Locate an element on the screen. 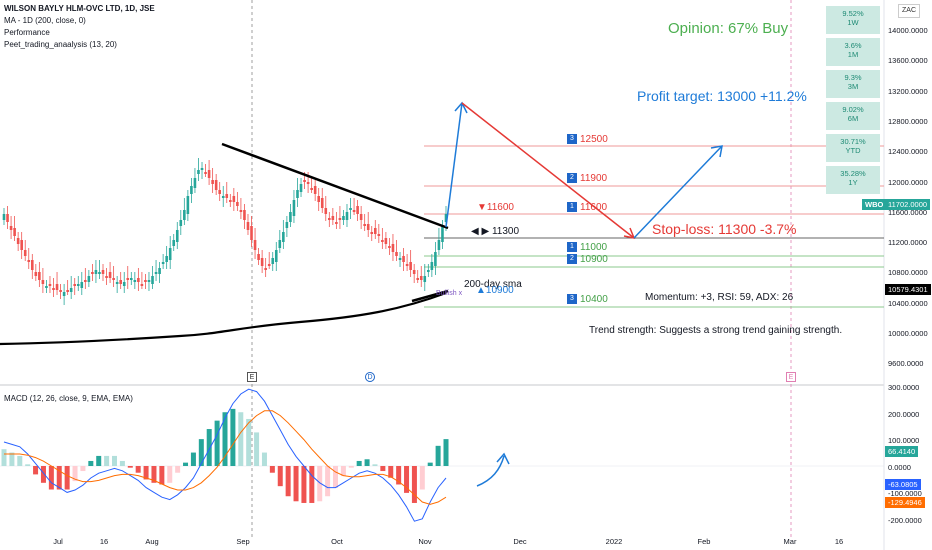 The width and height of the screenshot is (932, 550). price-level-label: 2 11900 is located at coordinates (587, 178).